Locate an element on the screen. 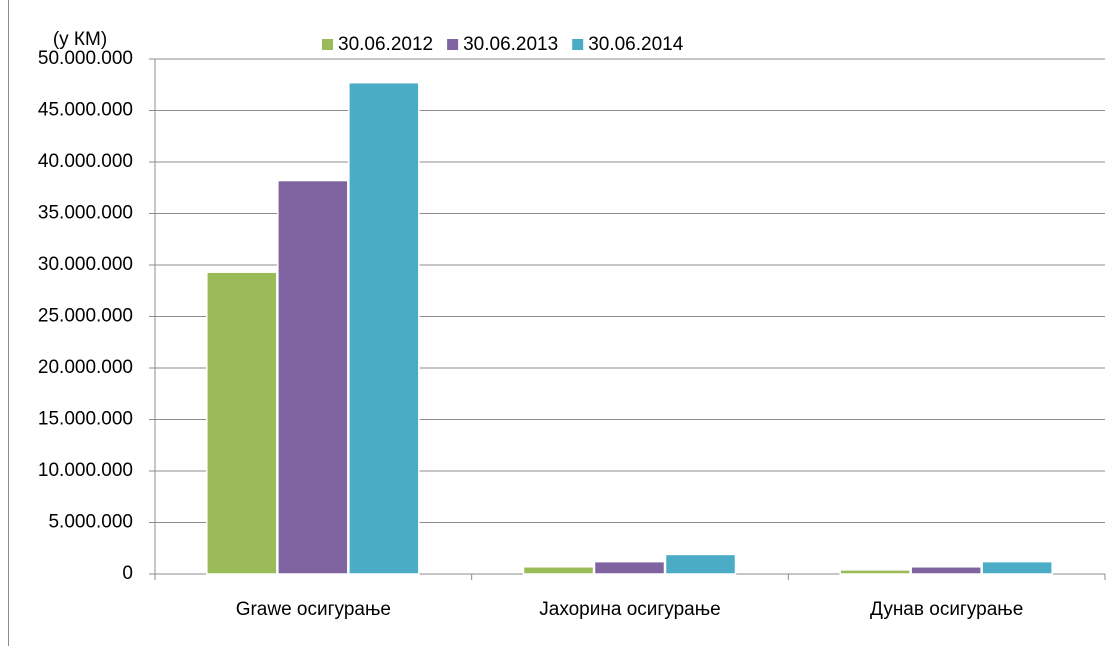 Image resolution: width=1110 pixels, height=646 pixels. y-tick-label: 15.000.000 is located at coordinates (85, 419).